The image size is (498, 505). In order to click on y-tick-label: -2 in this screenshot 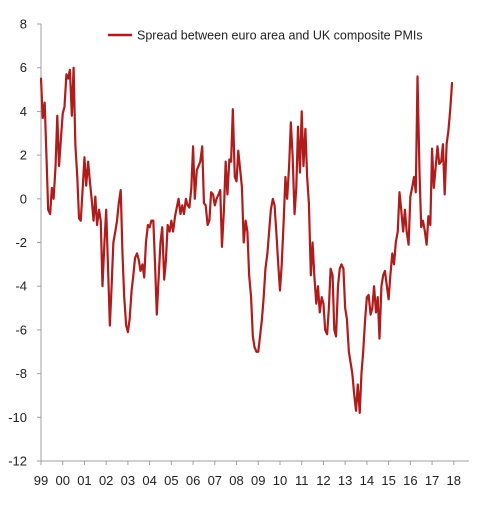, I will do `click(21, 242)`.